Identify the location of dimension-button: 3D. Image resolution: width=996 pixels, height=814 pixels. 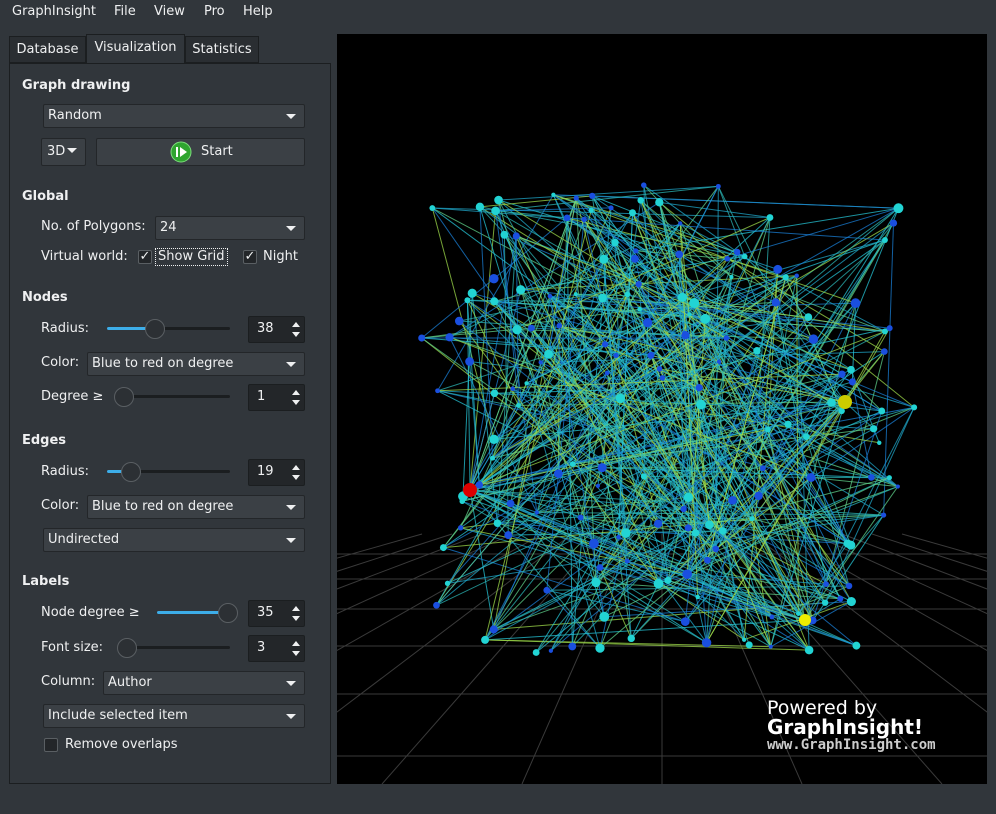
(63, 152).